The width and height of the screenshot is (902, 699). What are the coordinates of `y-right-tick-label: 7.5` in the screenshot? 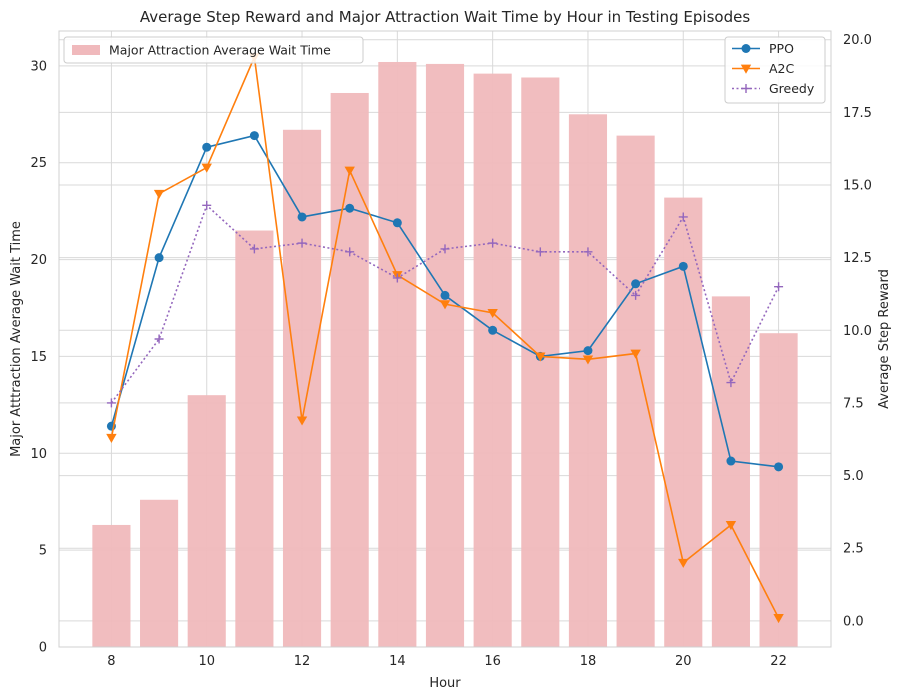 It's located at (853, 403).